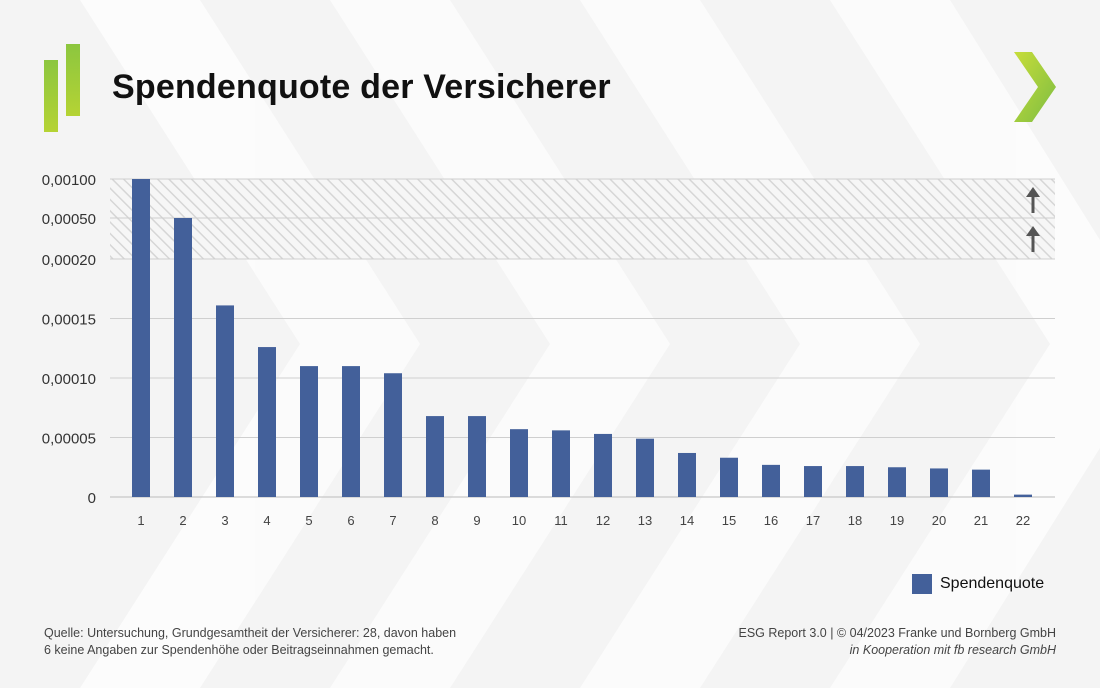  I want to click on x-tick-label: 22, so click(1023, 520).